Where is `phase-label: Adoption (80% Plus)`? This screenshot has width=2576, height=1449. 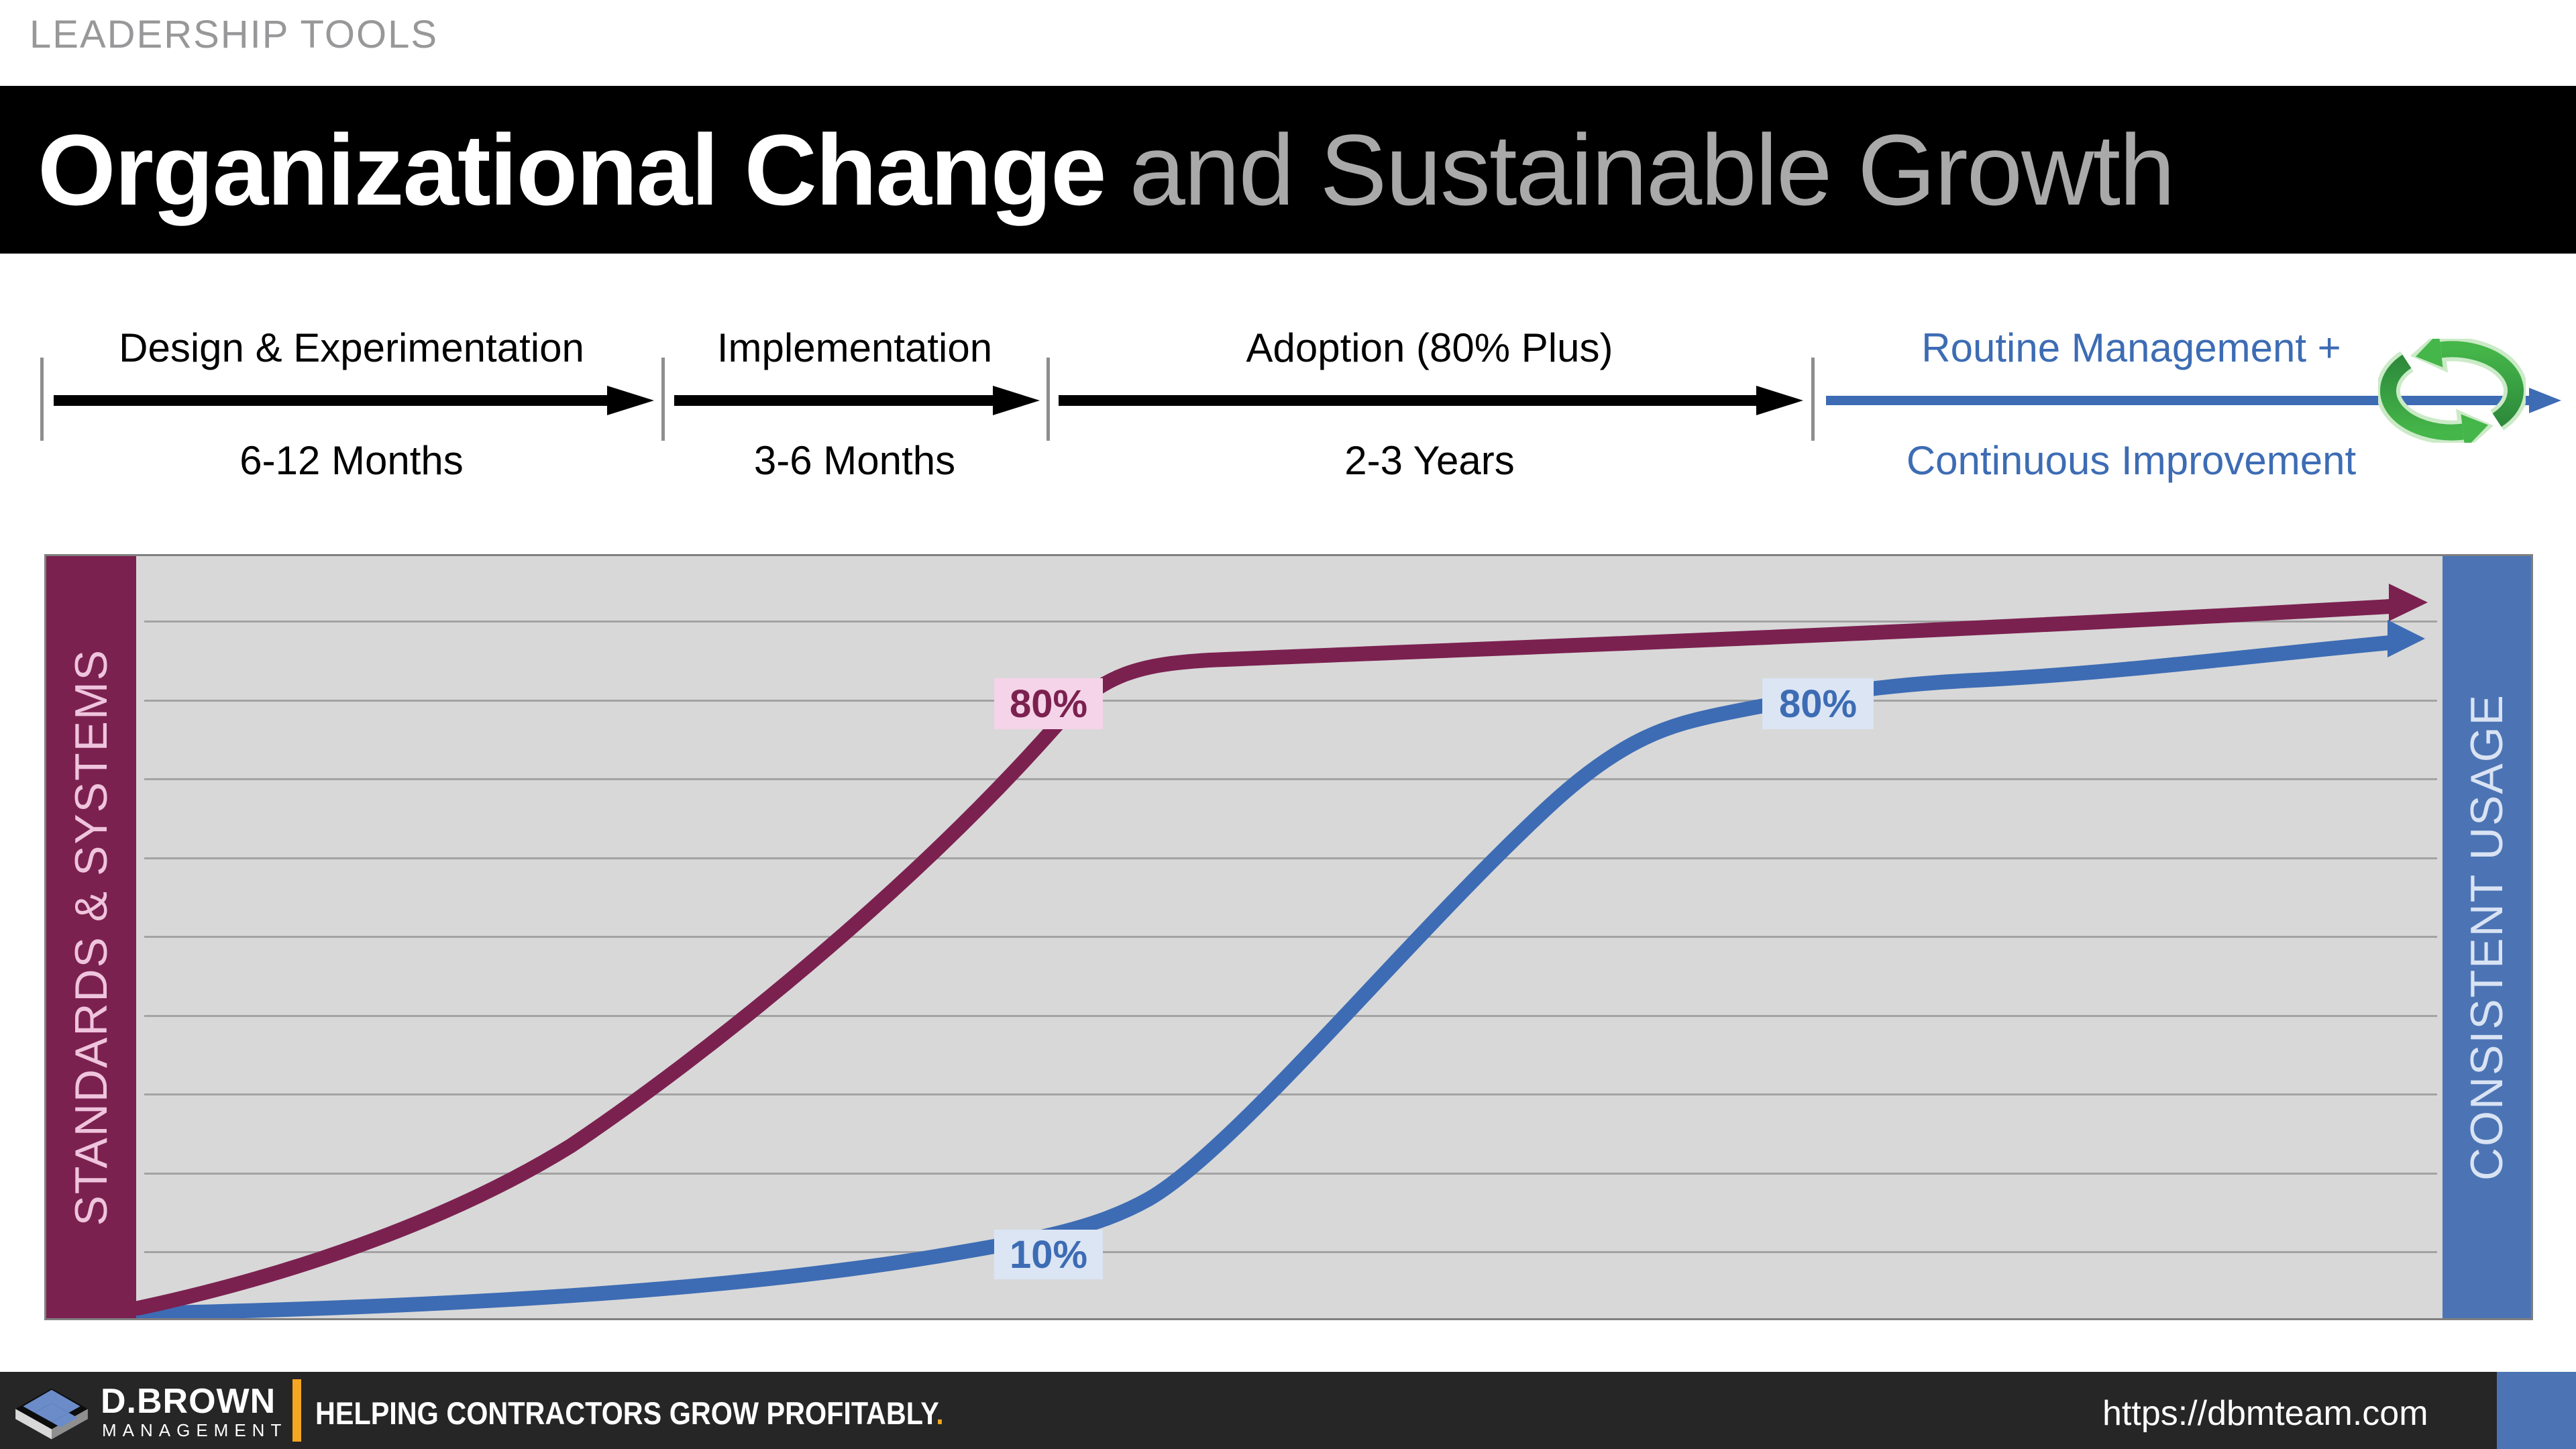 phase-label: Adoption (80% Plus) is located at coordinates (1429, 347).